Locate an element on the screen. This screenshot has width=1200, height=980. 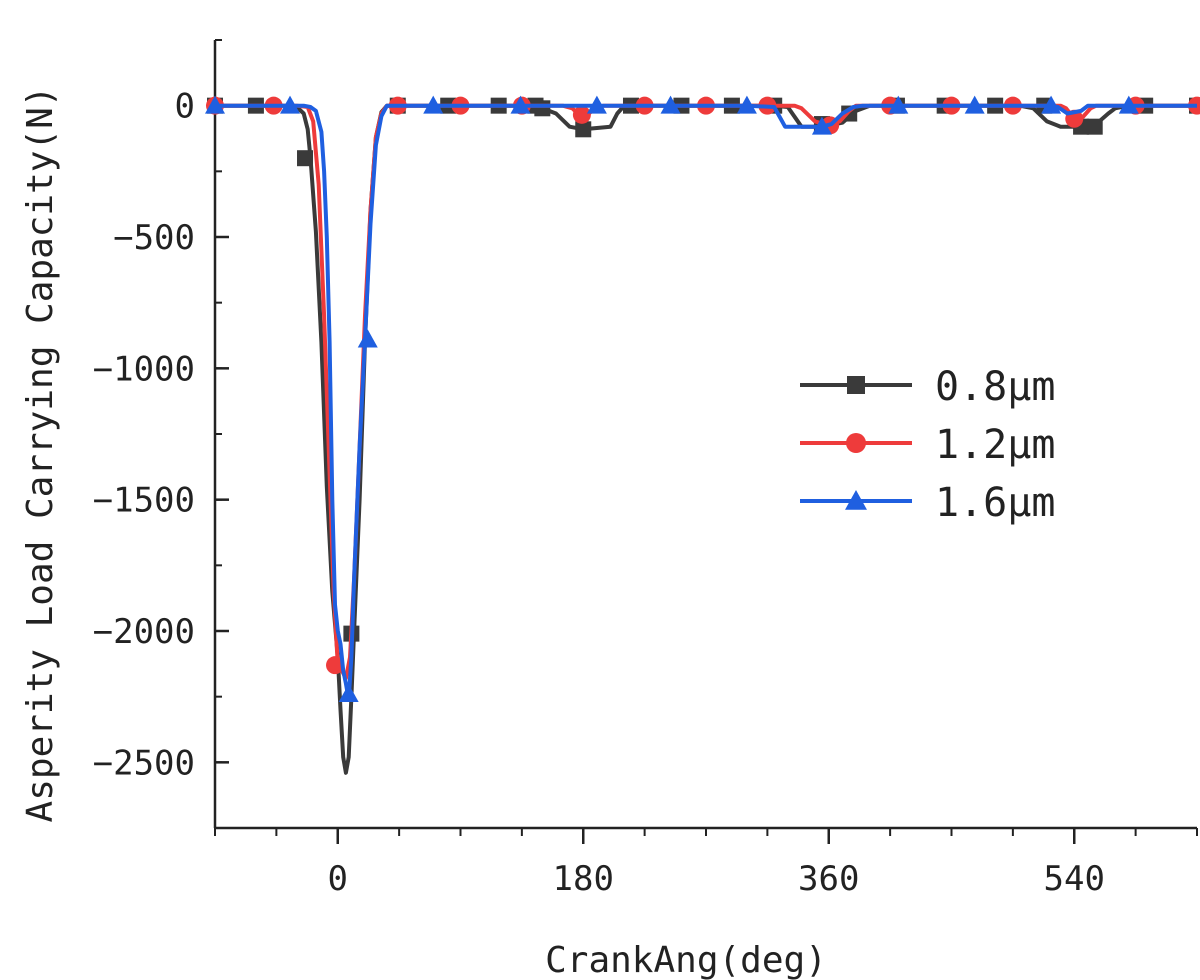
x-tick-label: 540 is located at coordinates (1074, 879).